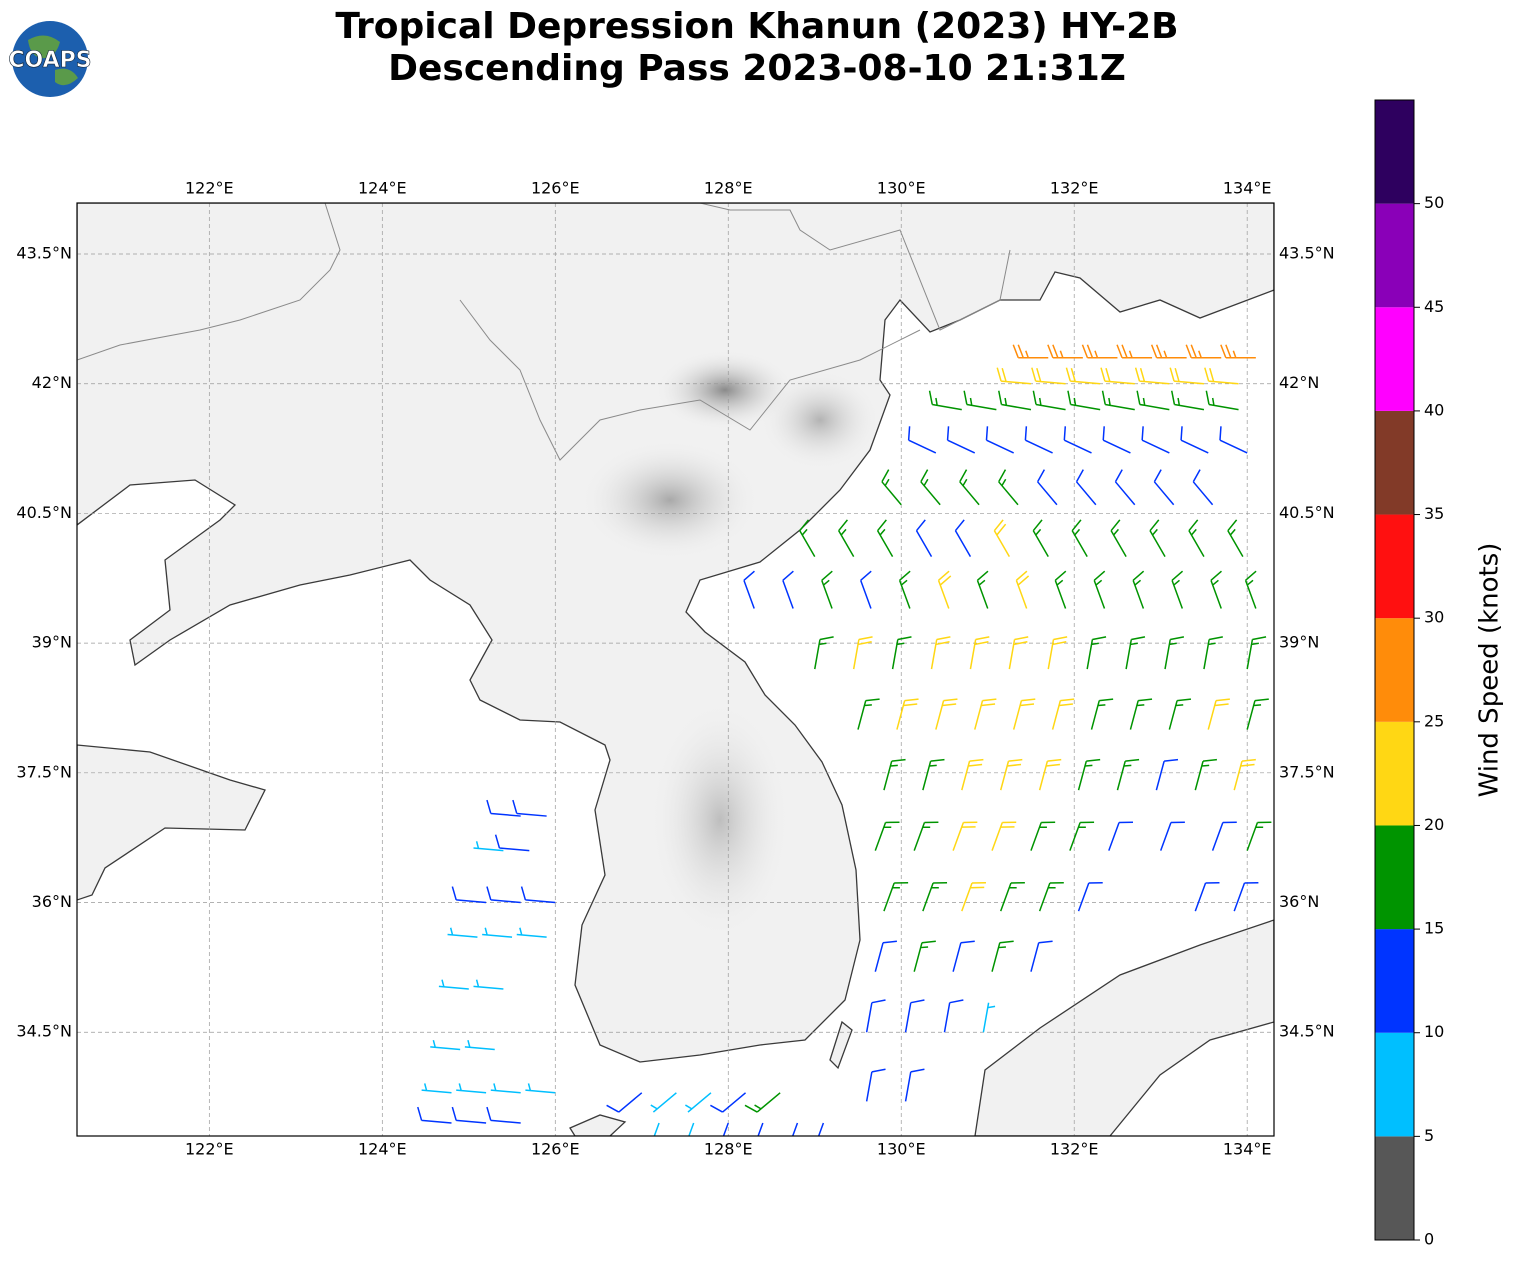 The image size is (1513, 1264). Describe the element at coordinates (171, 822) in the screenshot. I see `land-shandong` at that location.